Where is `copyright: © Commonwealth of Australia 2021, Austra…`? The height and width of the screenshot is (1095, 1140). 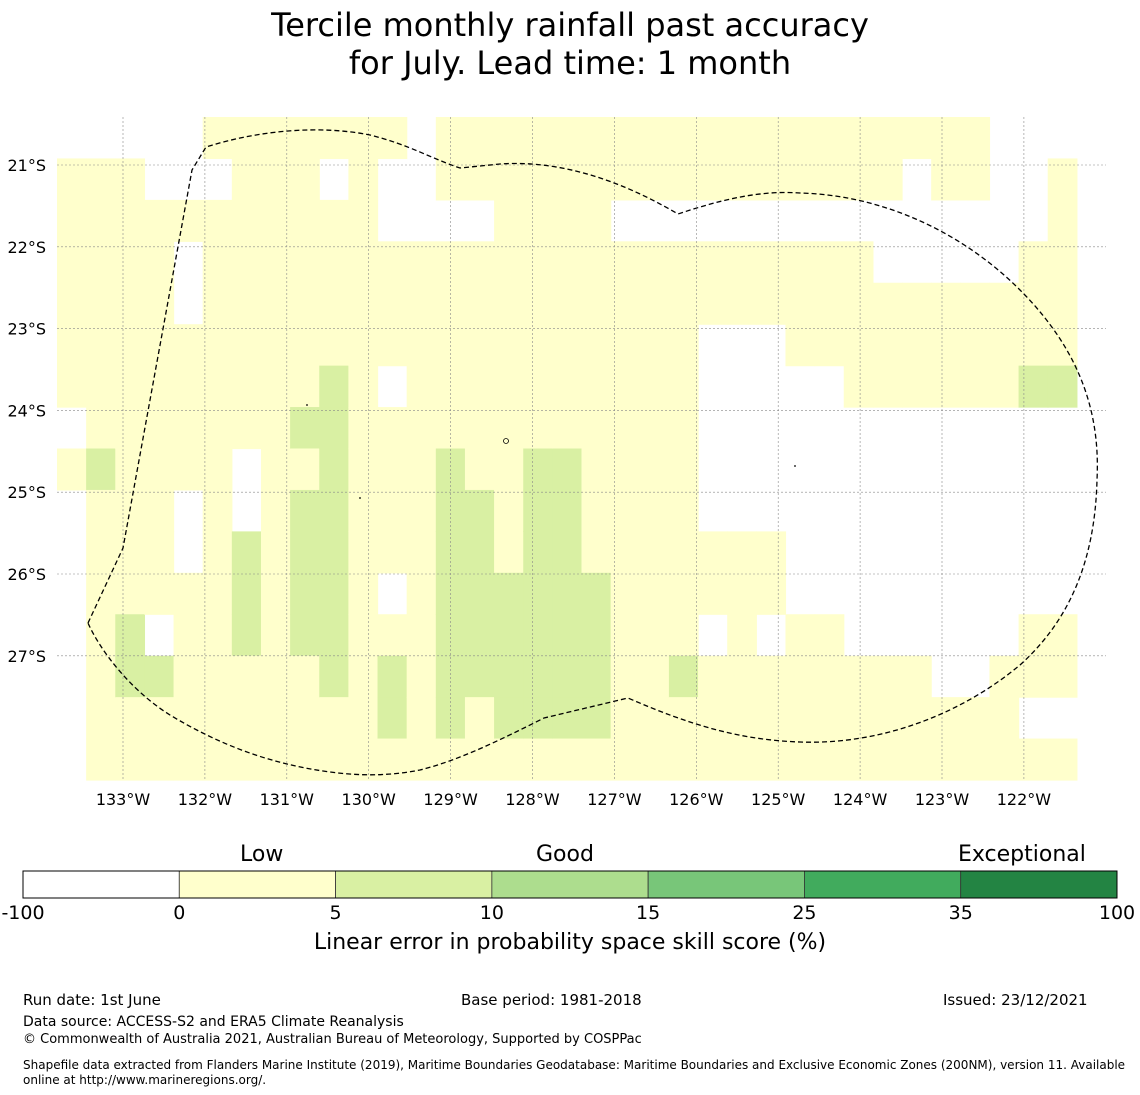 copyright: © Commonwealth of Australia 2021, Austra… is located at coordinates (332, 1039).